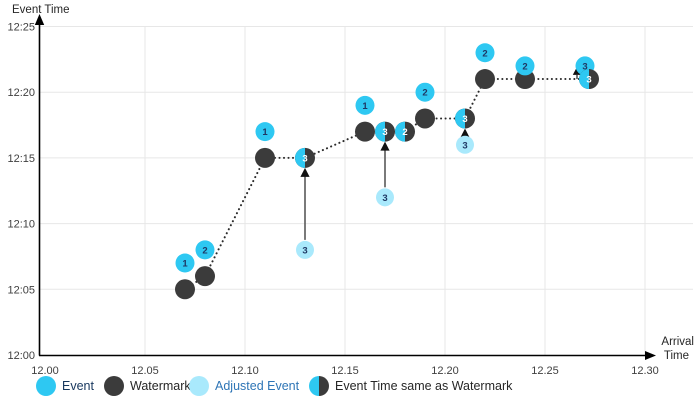 The width and height of the screenshot is (696, 402). Describe the element at coordinates (645, 371) in the screenshot. I see `svg-text: 12.30` at that location.